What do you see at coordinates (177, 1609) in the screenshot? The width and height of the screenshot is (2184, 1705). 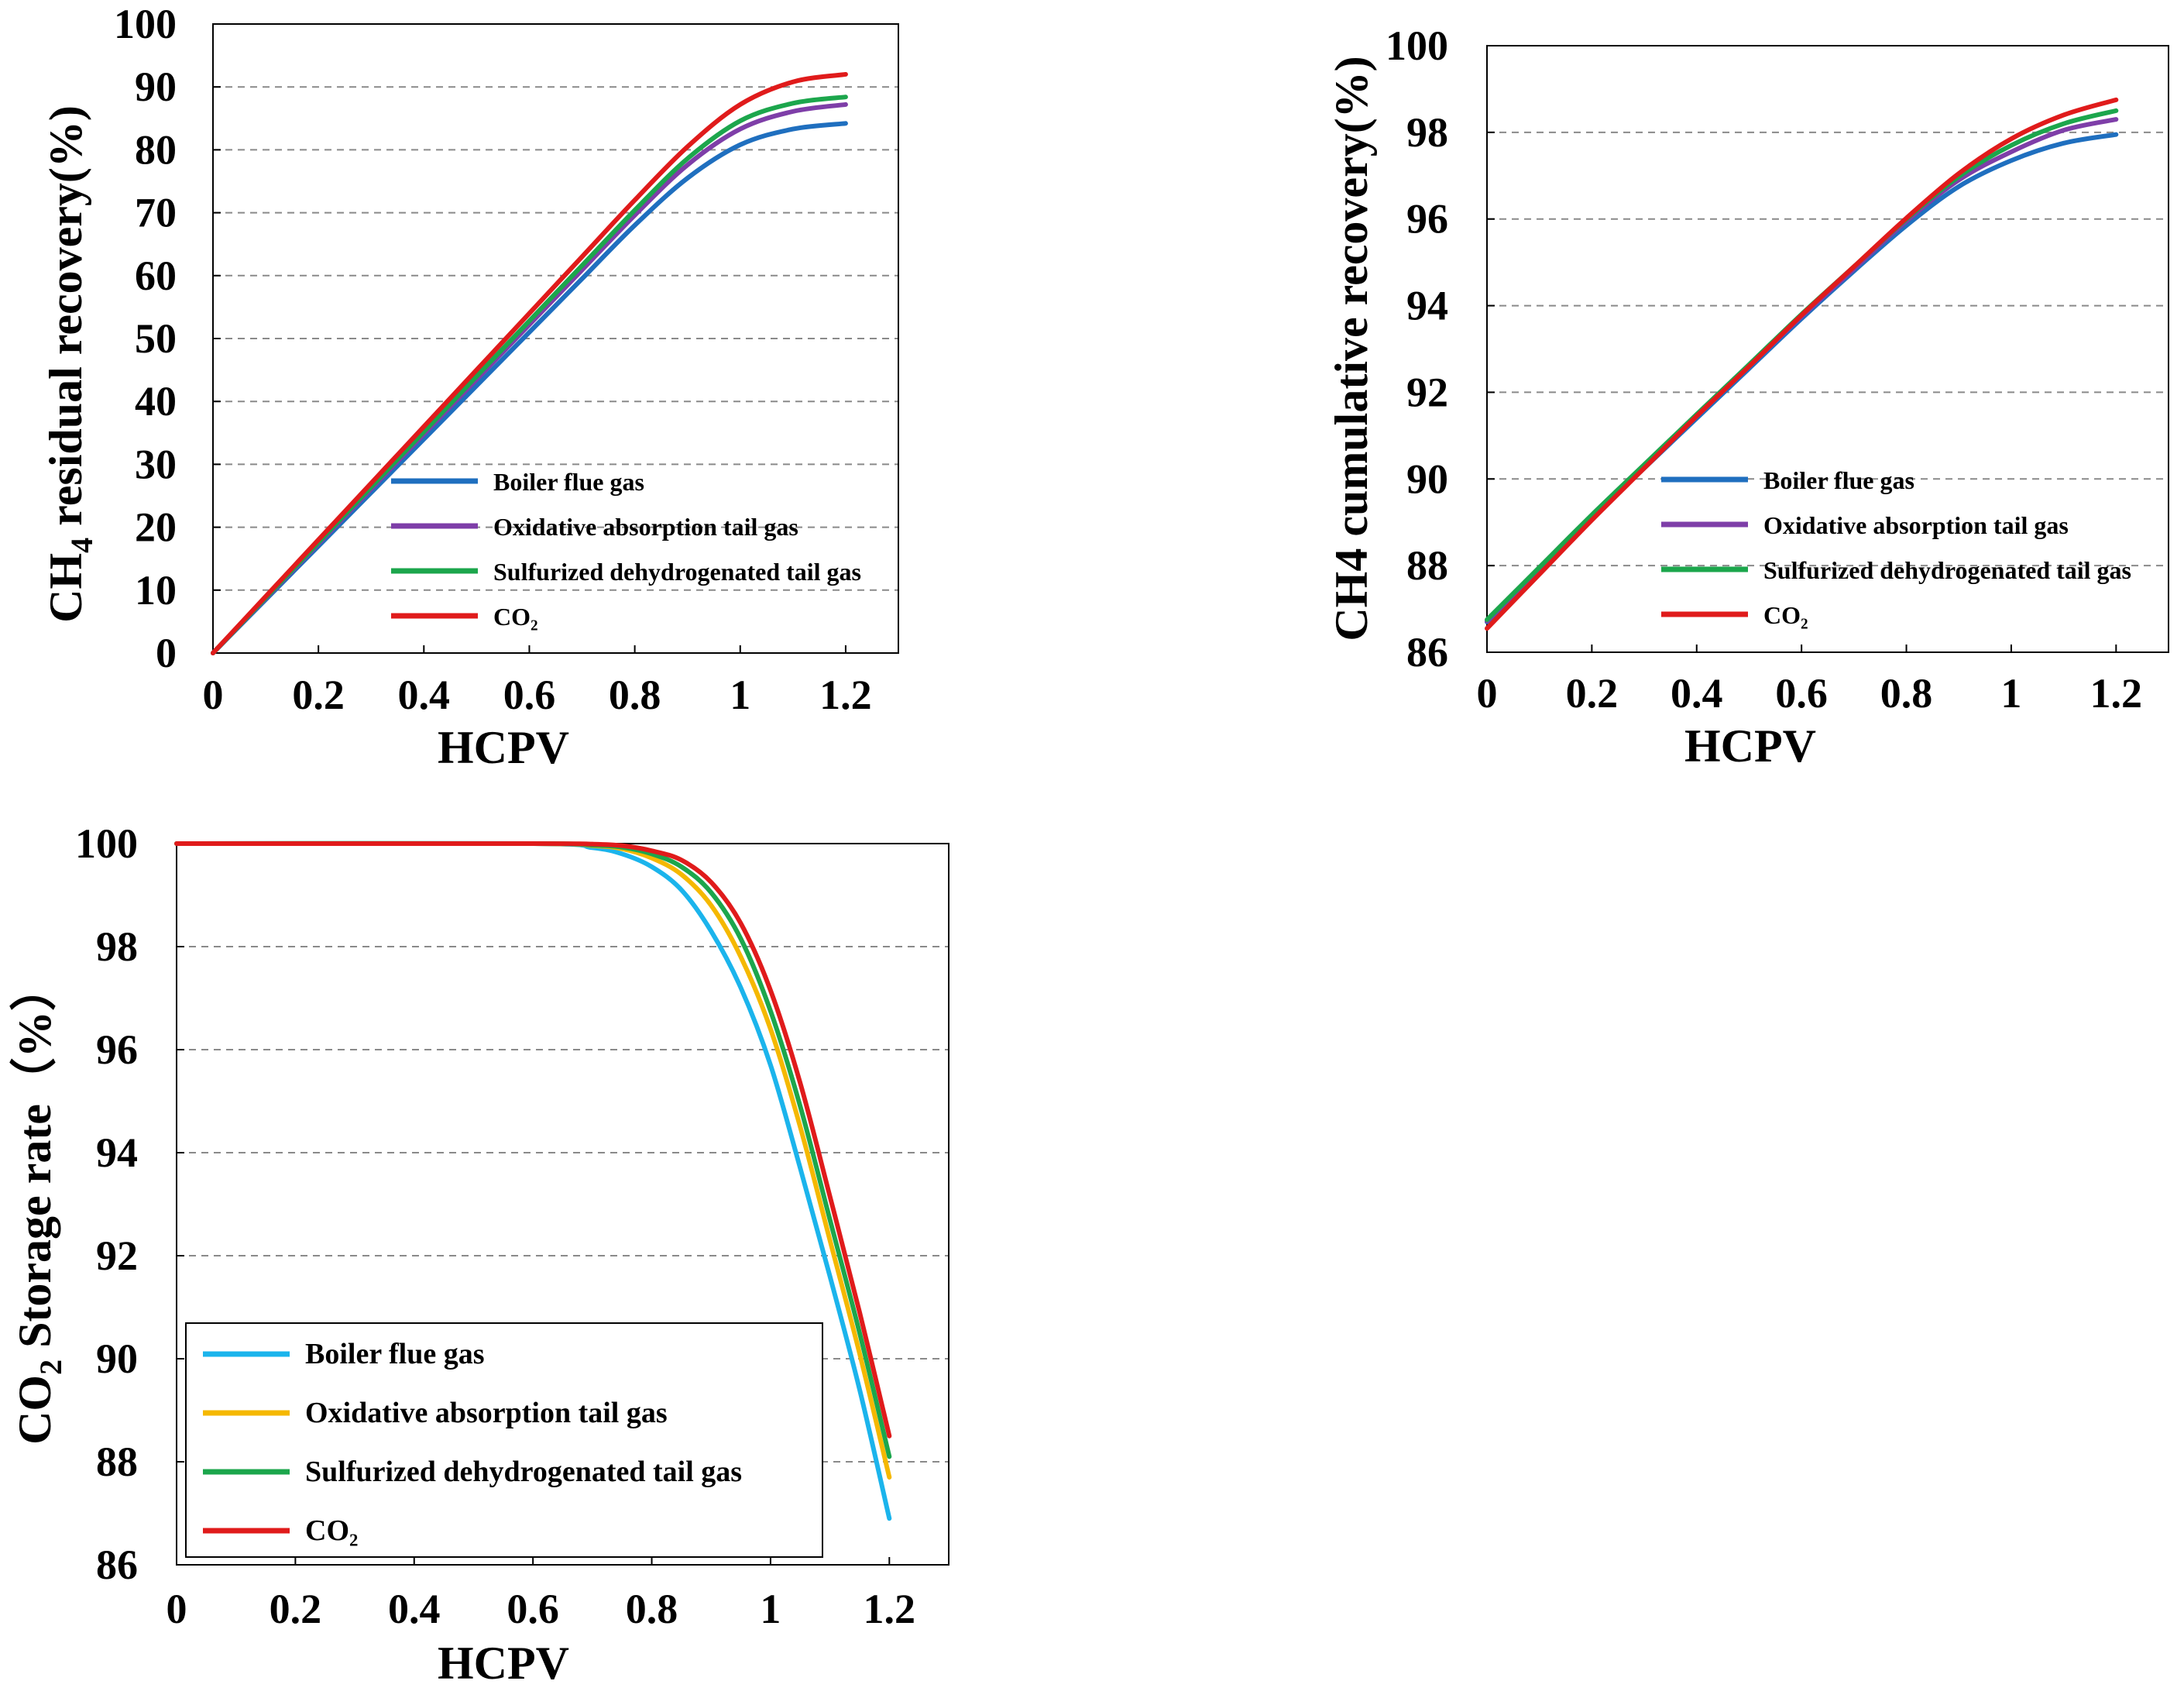 I see `chart3-x-tick-label: 0` at bounding box center [177, 1609].